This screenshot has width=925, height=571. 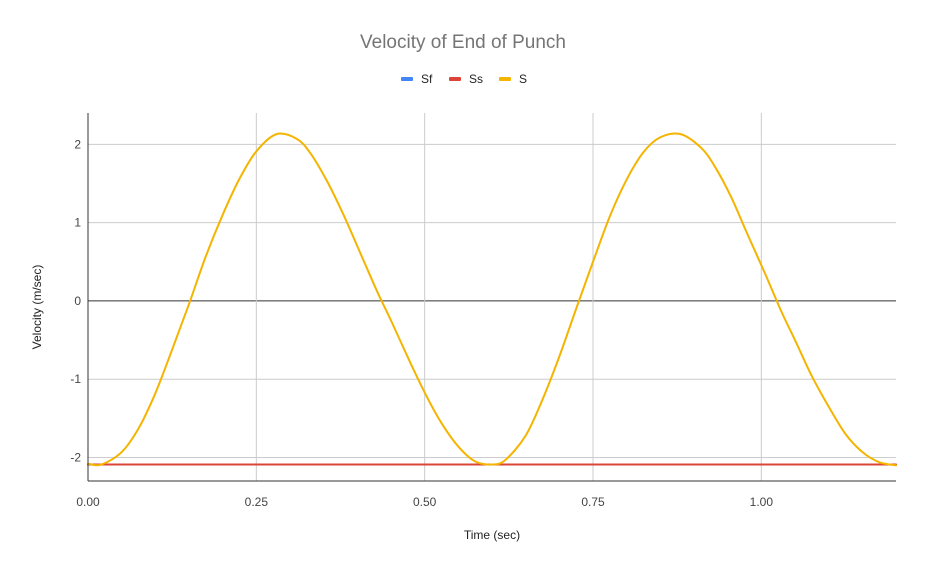 What do you see at coordinates (505, 79) in the screenshot?
I see `legend-swatch-s` at bounding box center [505, 79].